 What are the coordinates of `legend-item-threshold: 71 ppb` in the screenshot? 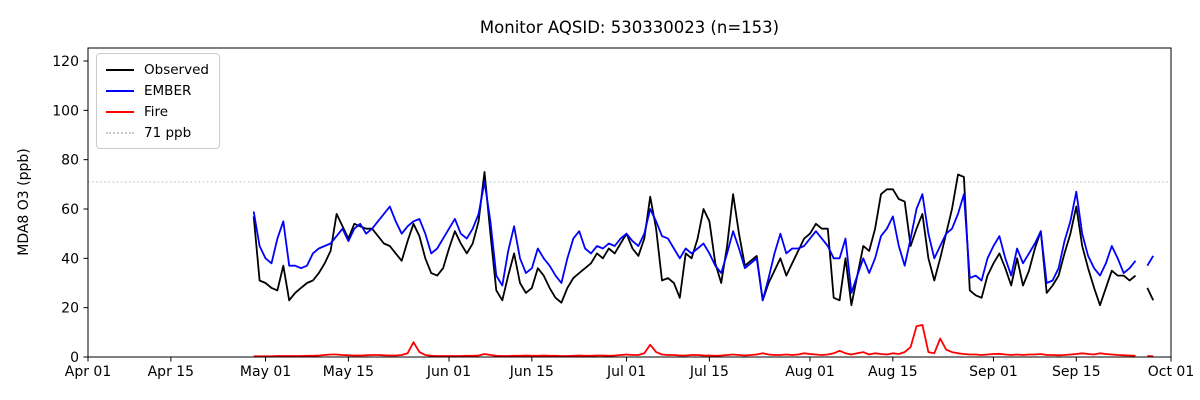 It's located at (157, 132).